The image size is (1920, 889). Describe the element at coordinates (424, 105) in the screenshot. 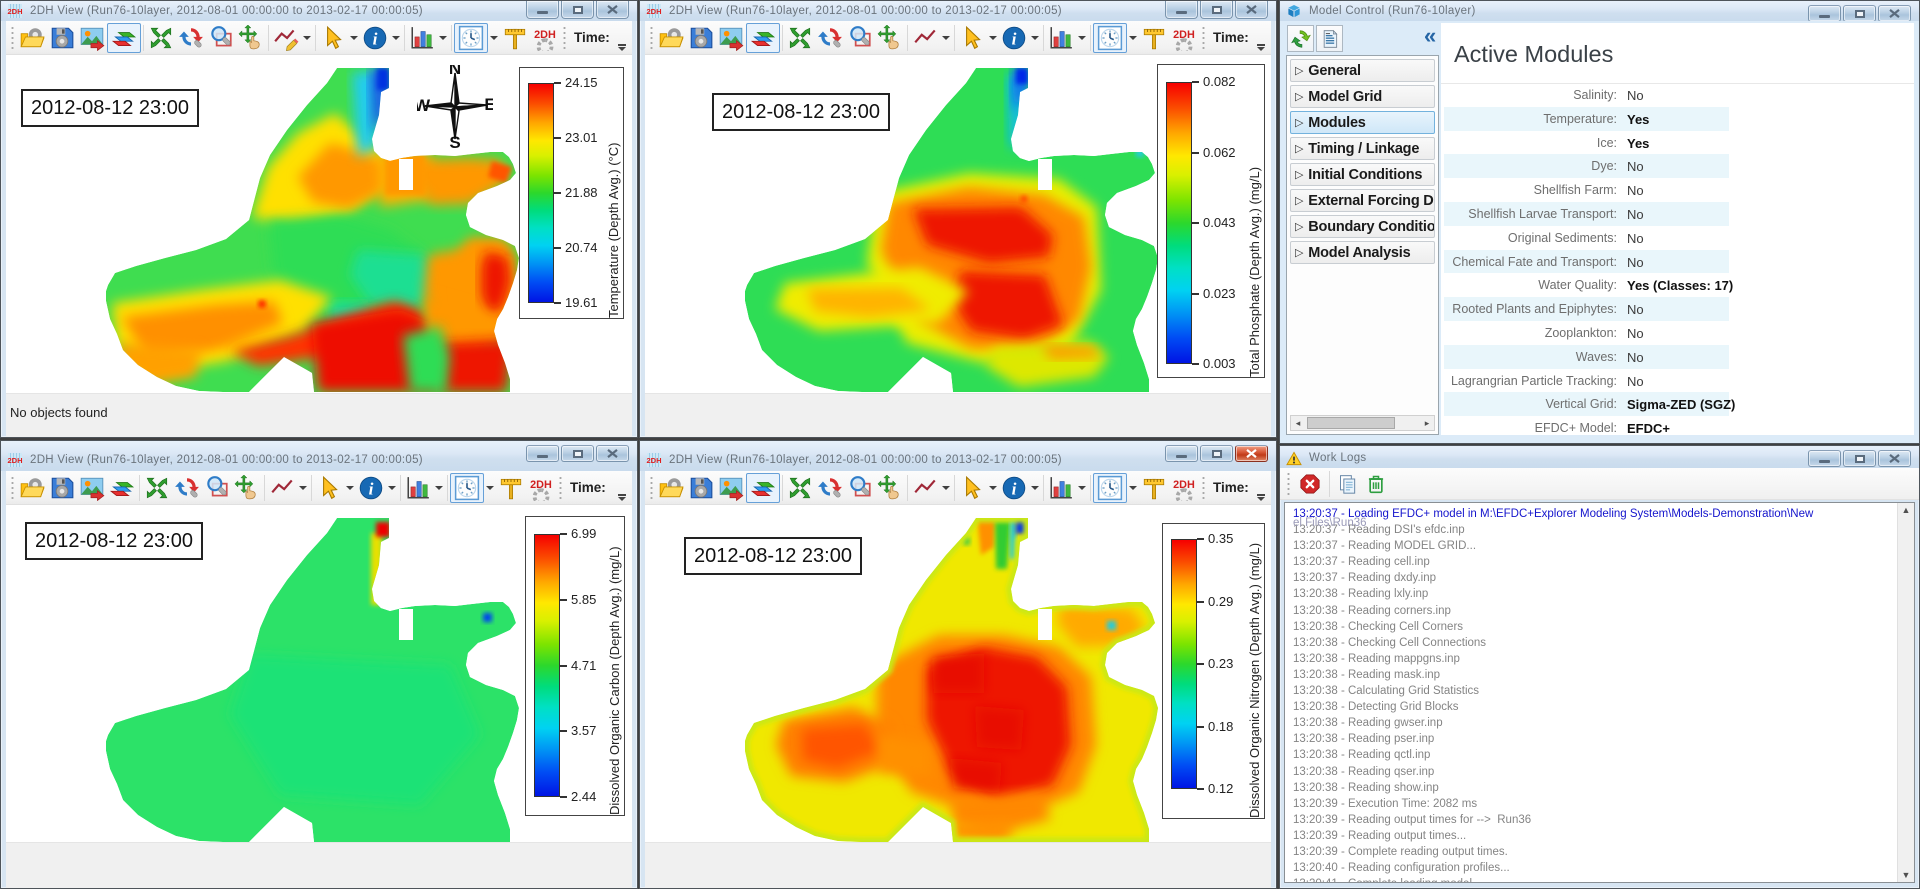

I see `svg-text: W` at that location.